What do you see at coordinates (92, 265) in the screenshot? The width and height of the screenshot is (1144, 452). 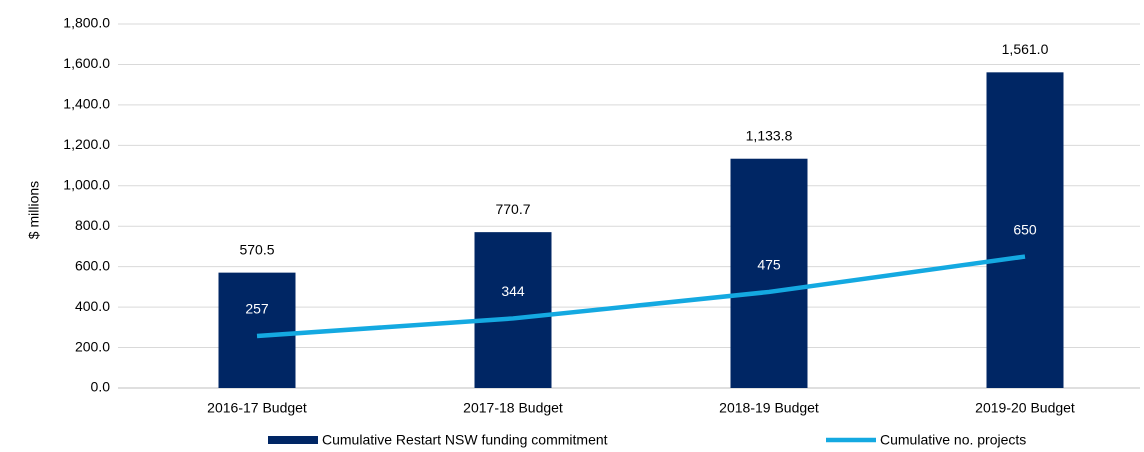 I see `y-tick-label: 600.0` at bounding box center [92, 265].